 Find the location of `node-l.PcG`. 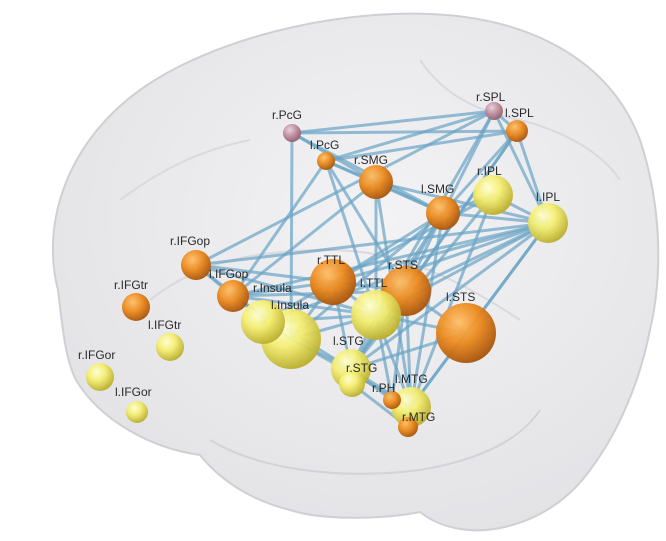

node-l.PcG is located at coordinates (326, 161).